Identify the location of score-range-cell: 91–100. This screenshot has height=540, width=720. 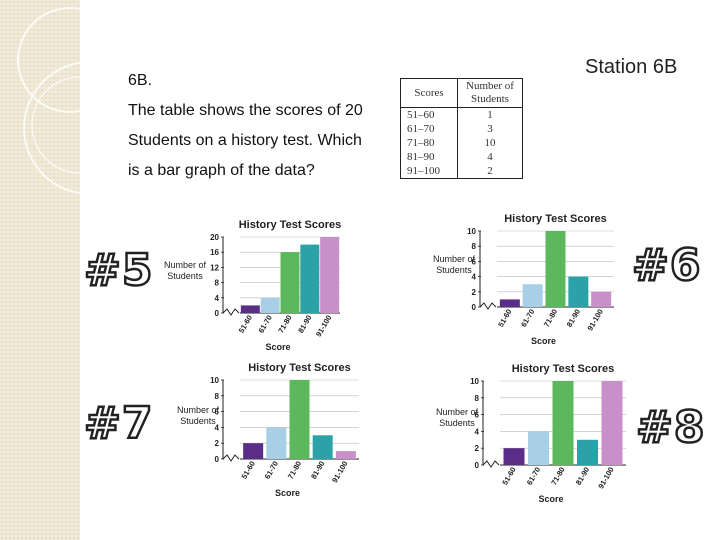
(429, 171).